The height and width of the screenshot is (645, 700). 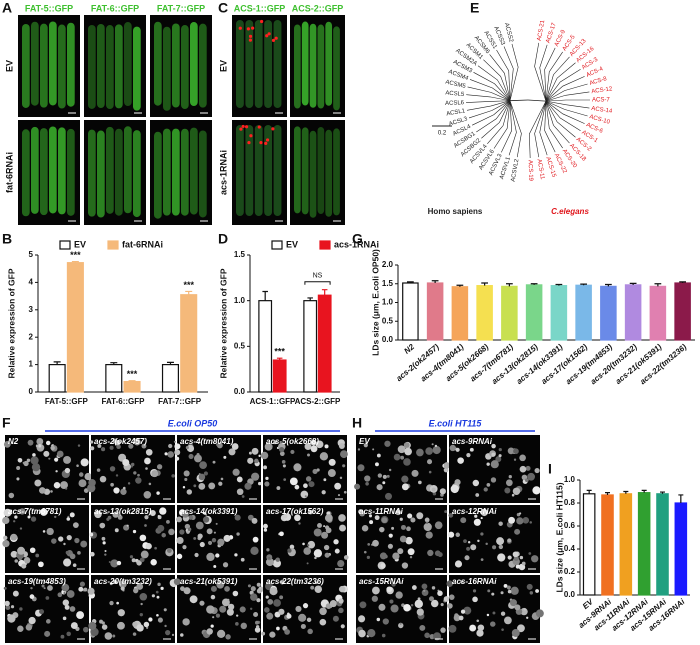 What do you see at coordinates (600, 120) in the screenshot?
I see `leaf-label: ACS-10` at bounding box center [600, 120].